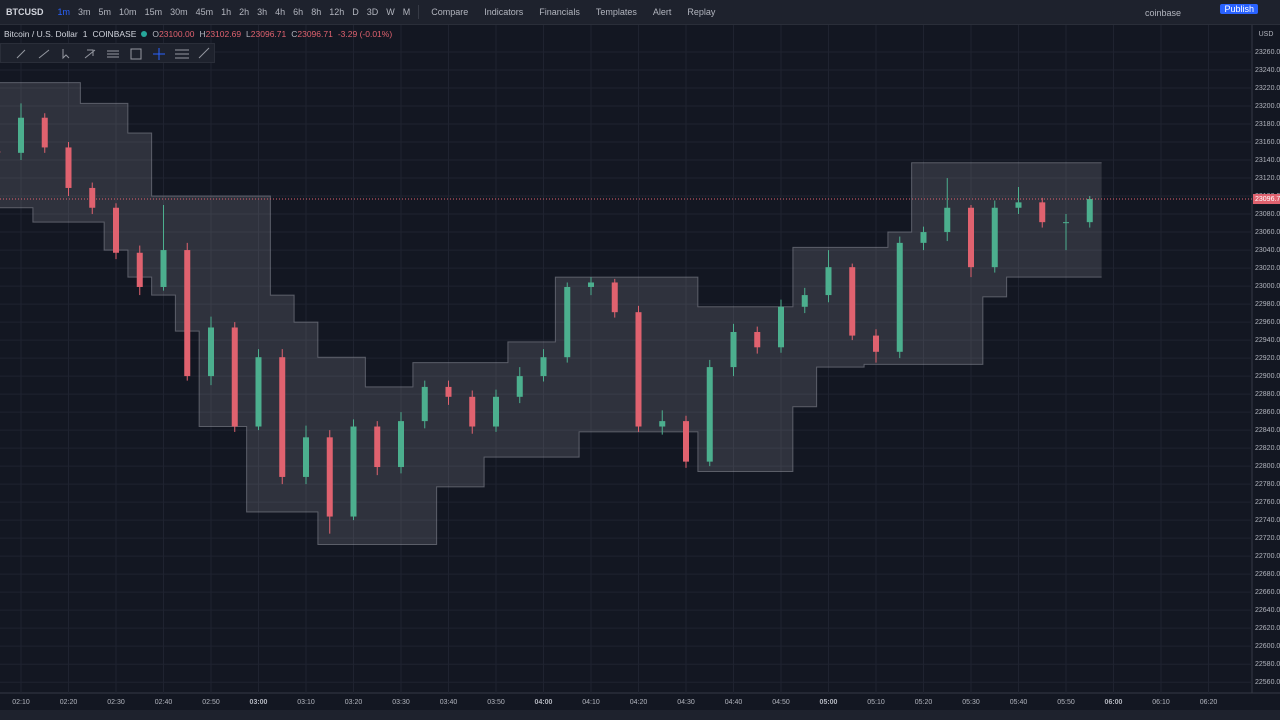  What do you see at coordinates (1267, 304) in the screenshot?
I see `y-tick-label: 22980.00` at bounding box center [1267, 304].